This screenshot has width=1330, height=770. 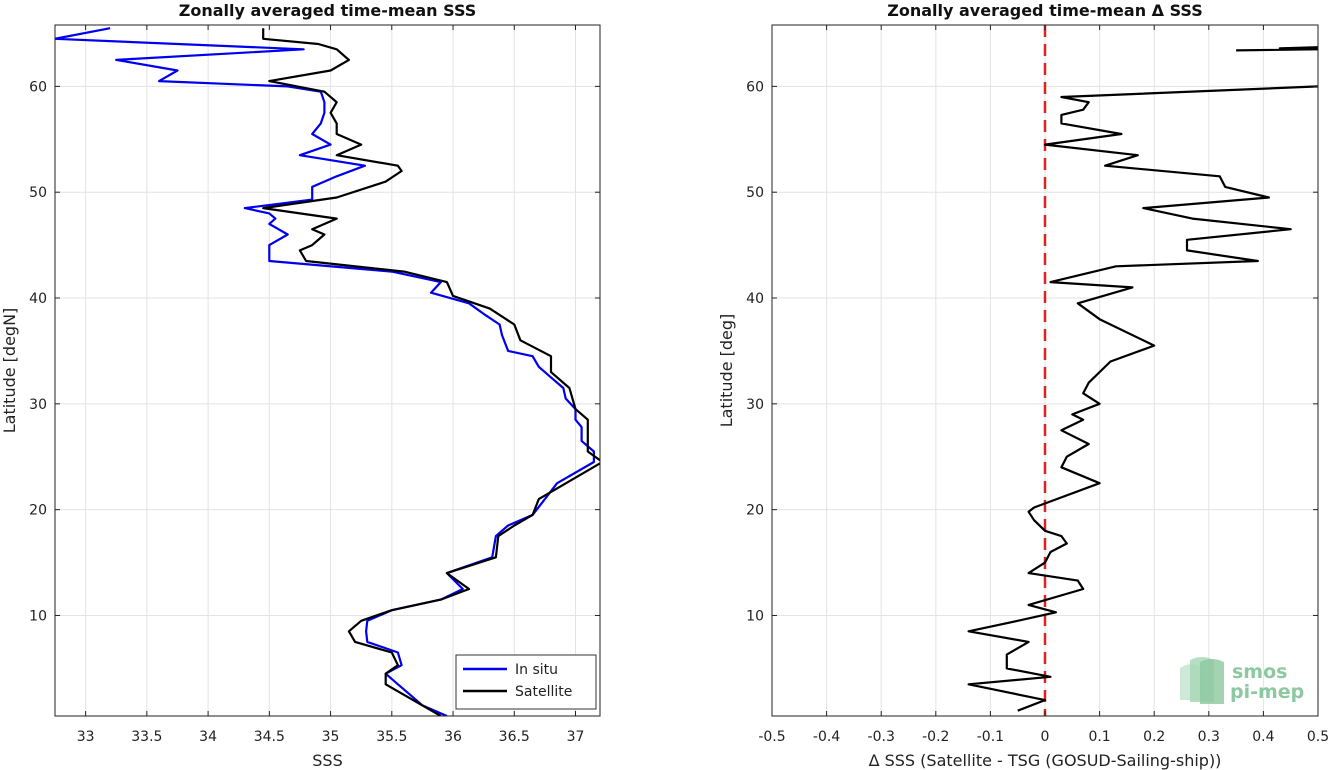 I want to click on y-axis-label: Latitude [degN], so click(x=9, y=371).